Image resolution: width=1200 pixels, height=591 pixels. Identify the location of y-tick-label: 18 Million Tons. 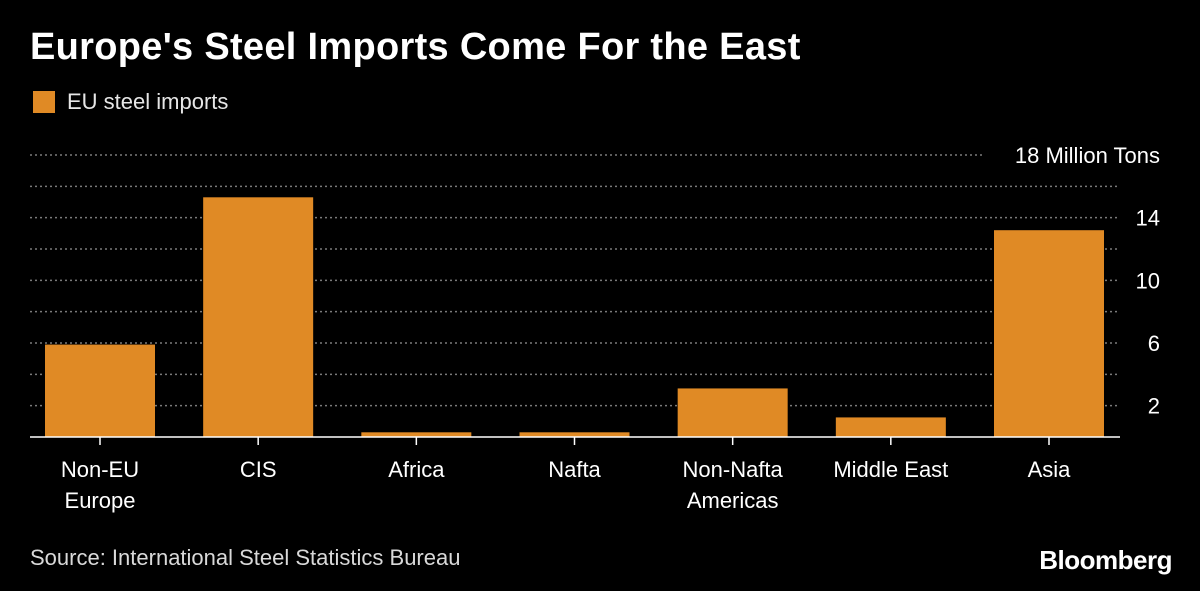
(1087, 155).